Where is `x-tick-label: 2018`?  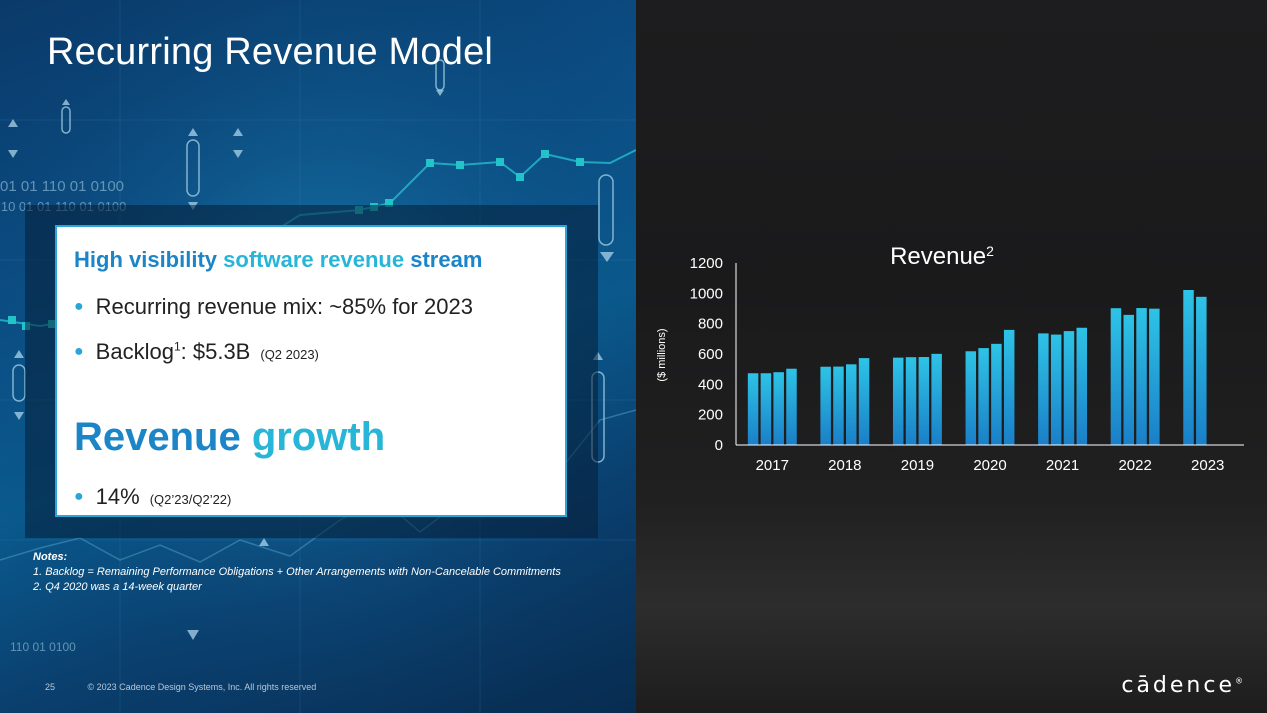
x-tick-label: 2018 is located at coordinates (844, 465).